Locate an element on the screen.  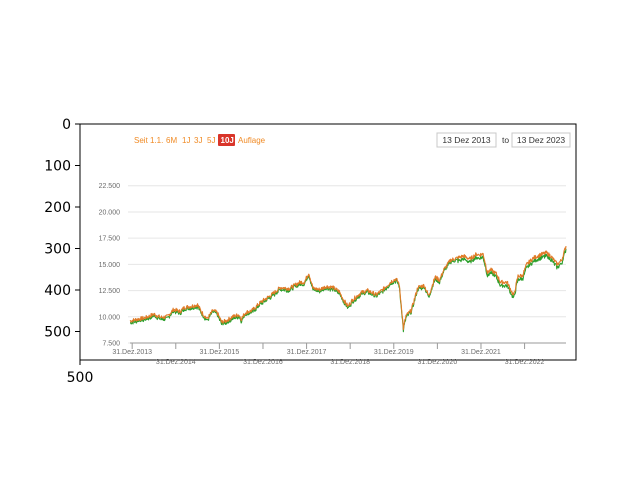
range-button-10j-active-bg is located at coordinates (226, 140).